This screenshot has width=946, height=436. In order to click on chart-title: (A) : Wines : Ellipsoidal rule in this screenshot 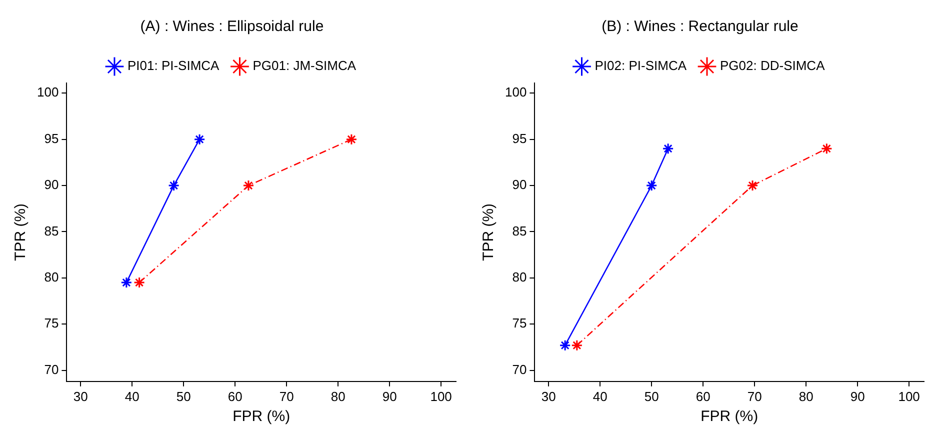, I will do `click(232, 27)`.